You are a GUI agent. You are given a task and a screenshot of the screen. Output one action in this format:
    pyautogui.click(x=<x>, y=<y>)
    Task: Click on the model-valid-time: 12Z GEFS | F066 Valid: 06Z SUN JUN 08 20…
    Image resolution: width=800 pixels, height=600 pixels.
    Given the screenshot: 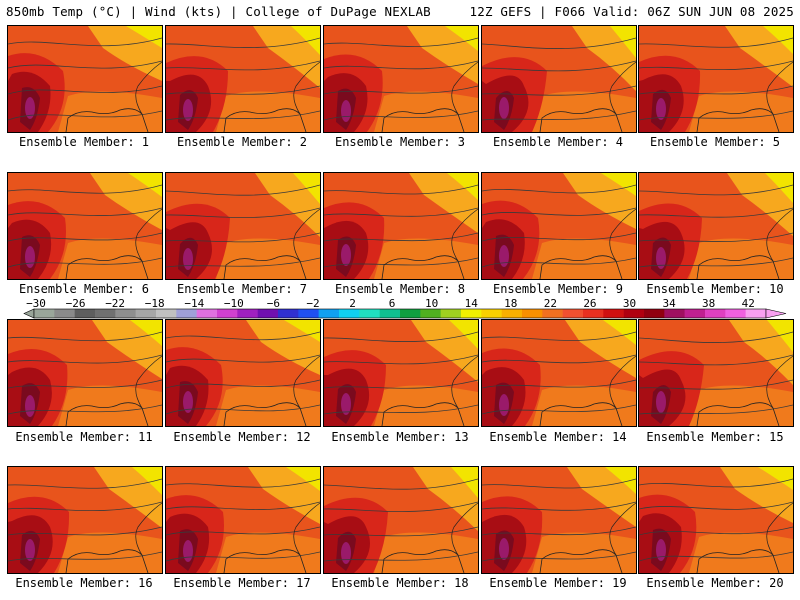 What is the action you would take?
    pyautogui.click(x=631, y=11)
    